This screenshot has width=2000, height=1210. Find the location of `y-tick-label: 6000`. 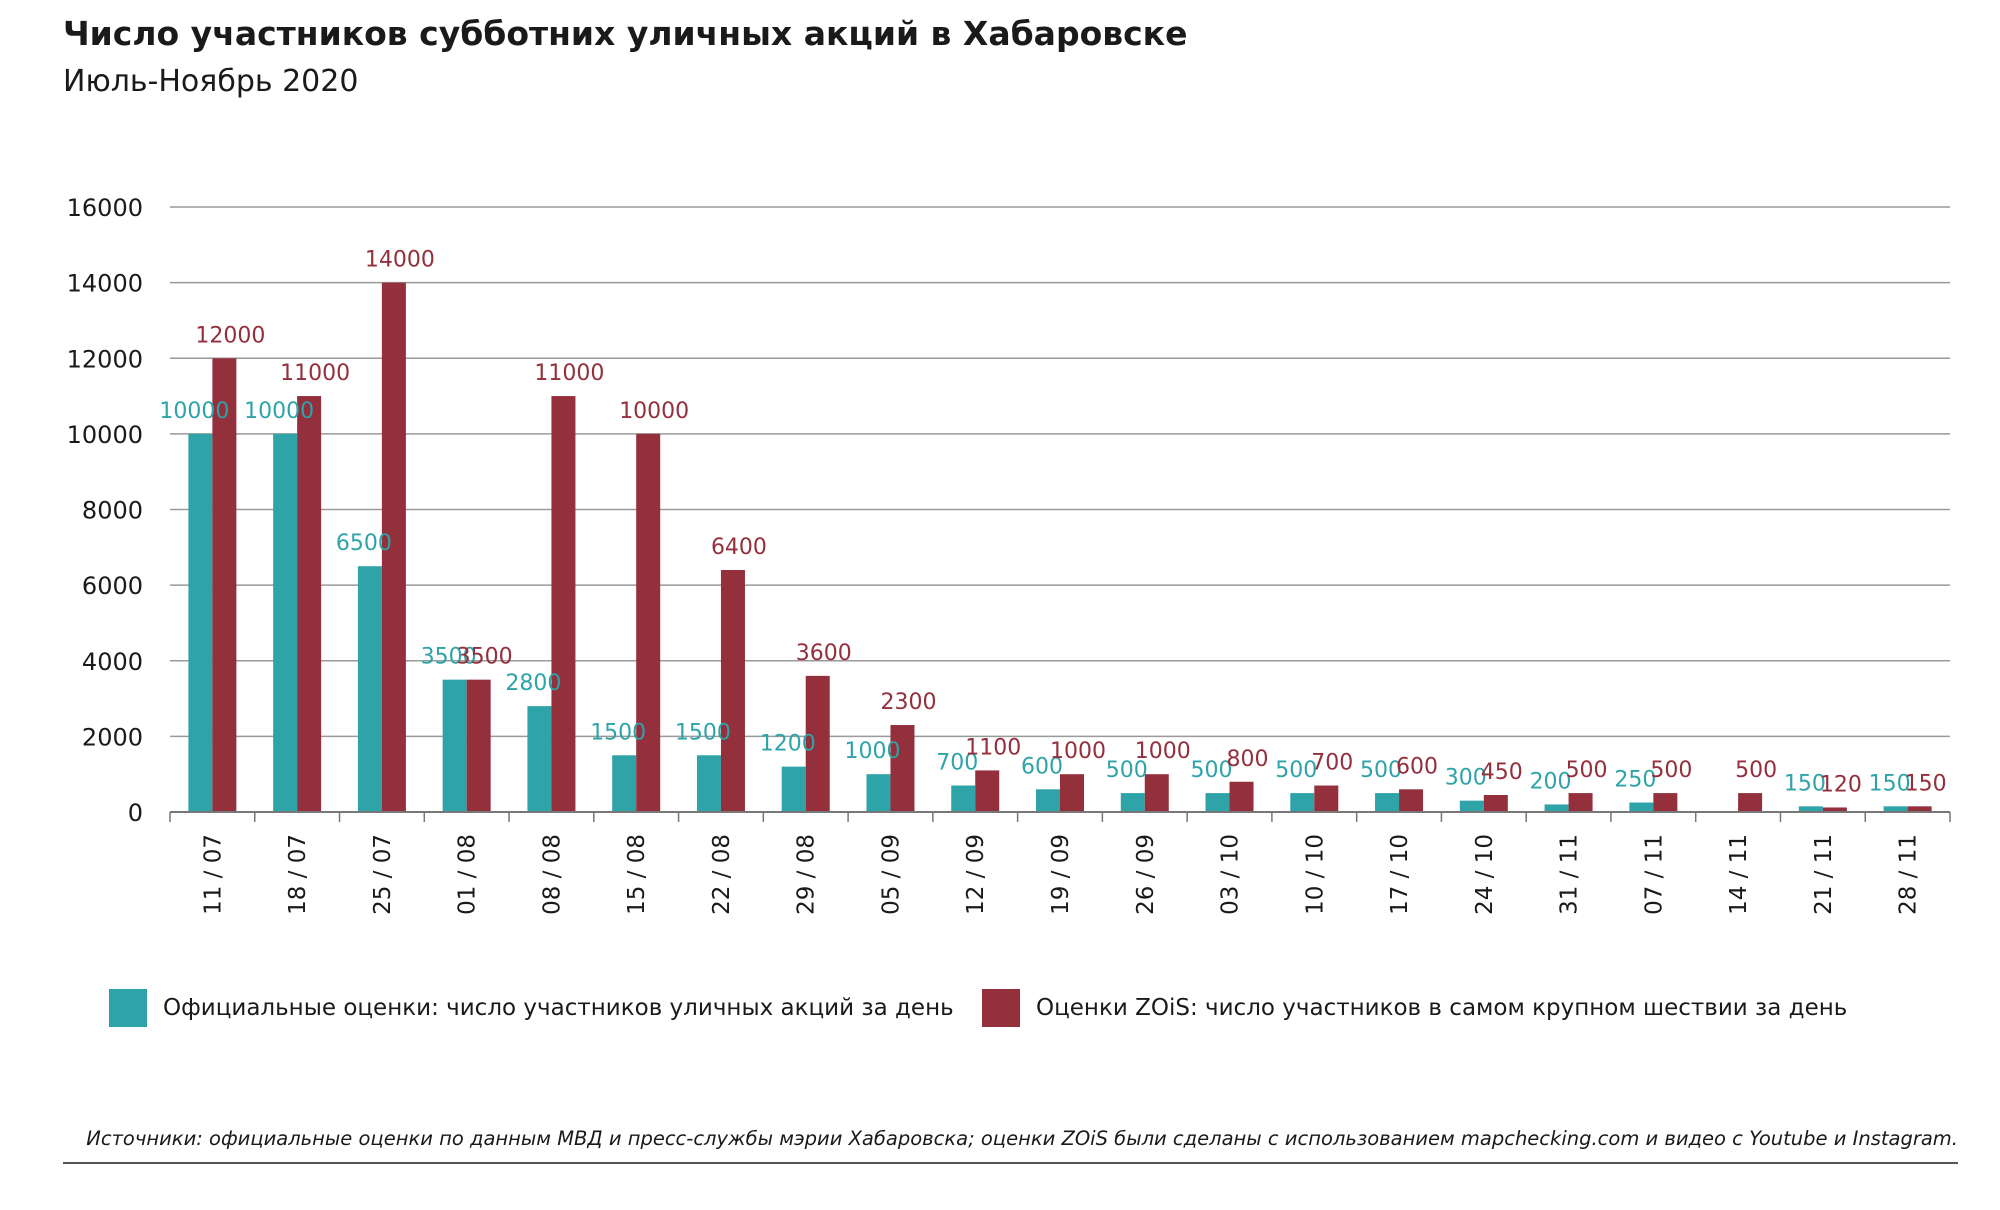

y-tick-label: 6000 is located at coordinates (112, 586).